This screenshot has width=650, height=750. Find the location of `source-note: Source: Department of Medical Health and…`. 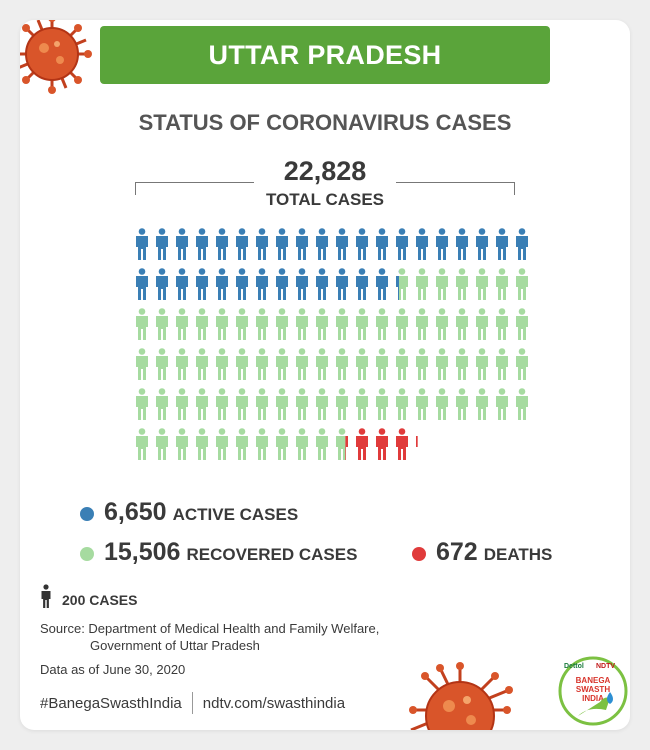

source-note: Source: Department of Medical Health and… is located at coordinates (209, 637).